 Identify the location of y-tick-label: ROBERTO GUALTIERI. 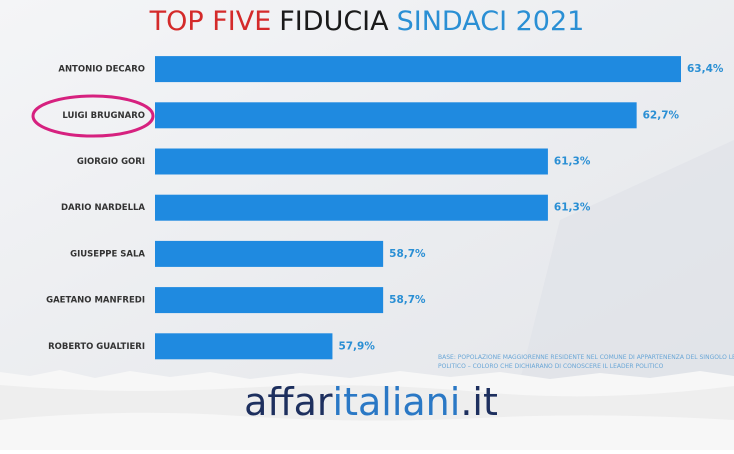
(96, 347).